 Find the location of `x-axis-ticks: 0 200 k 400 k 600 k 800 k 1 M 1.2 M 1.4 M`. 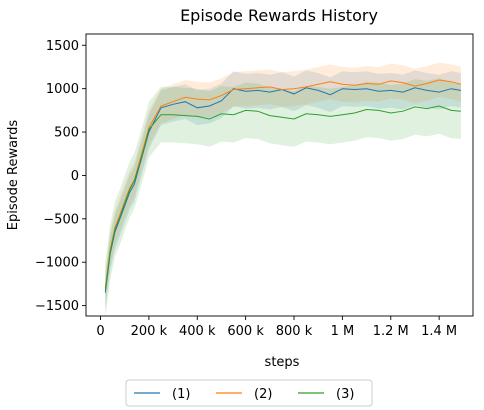

x-axis-ticks: 0 200 k 400 k 600 k 800 k 1 M 1.2 M 1.4 M is located at coordinates (276, 327).